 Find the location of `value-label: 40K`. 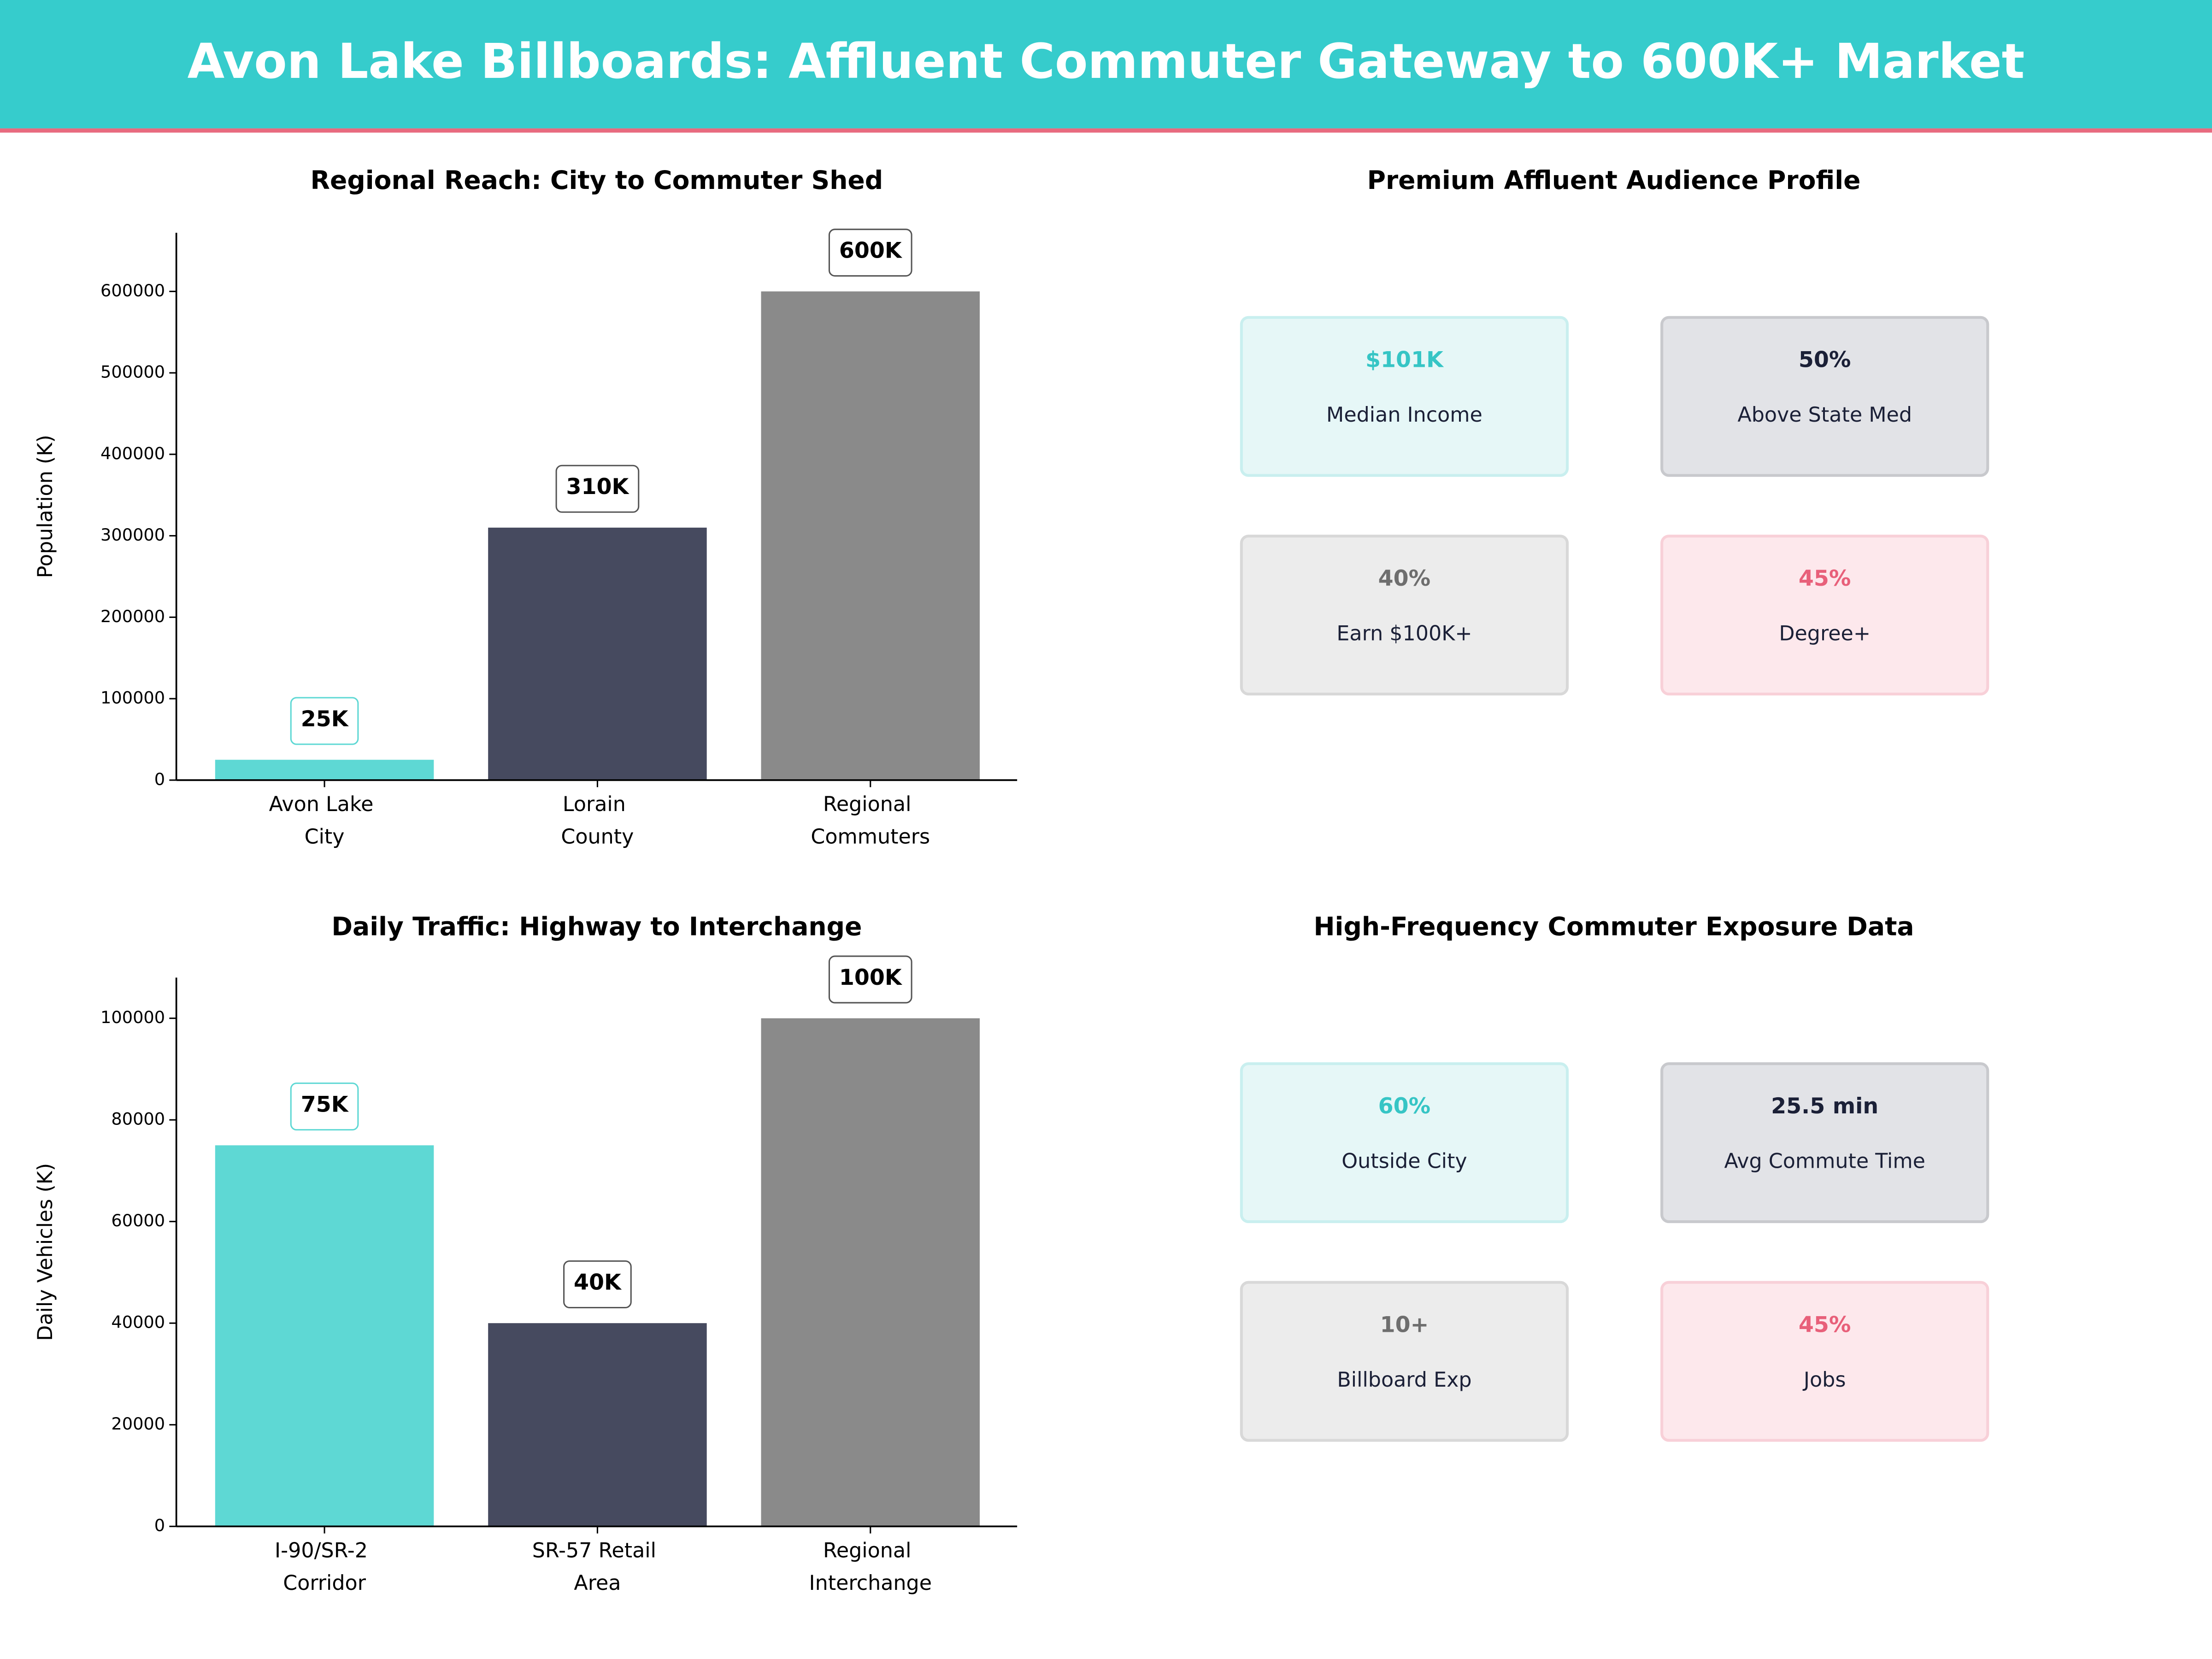

value-label: 40K is located at coordinates (598, 1282).